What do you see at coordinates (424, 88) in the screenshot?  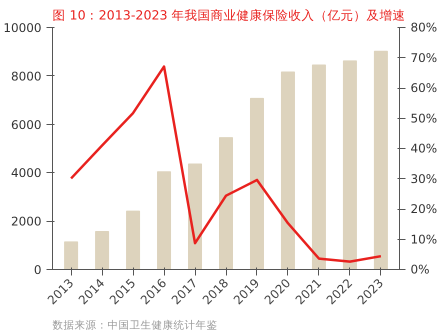 I see `y2-tick-label: 60%` at bounding box center [424, 88].